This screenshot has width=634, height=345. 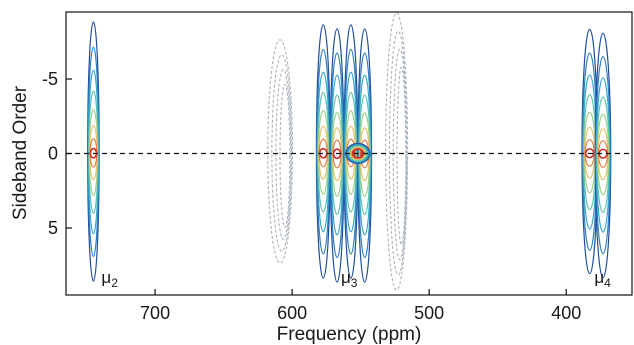 I want to click on y-axis-ticks: -5 0 5, so click(x=57, y=153).